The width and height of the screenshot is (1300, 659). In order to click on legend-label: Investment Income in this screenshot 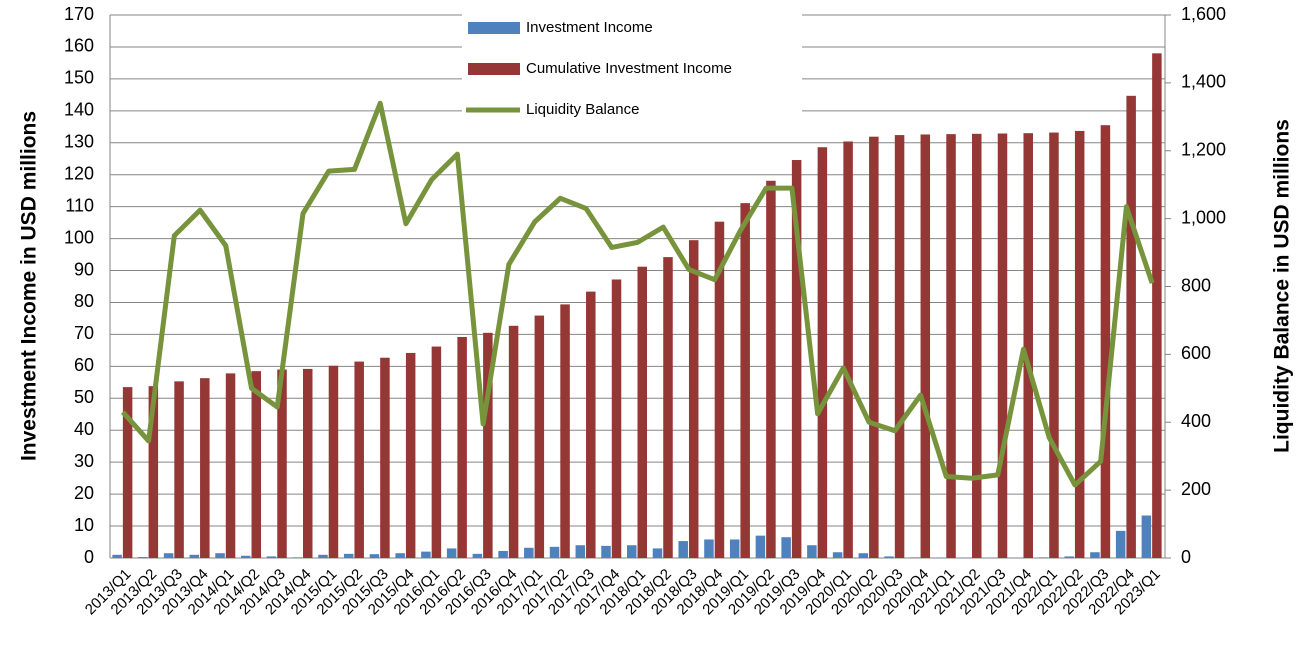, I will do `click(589, 27)`.